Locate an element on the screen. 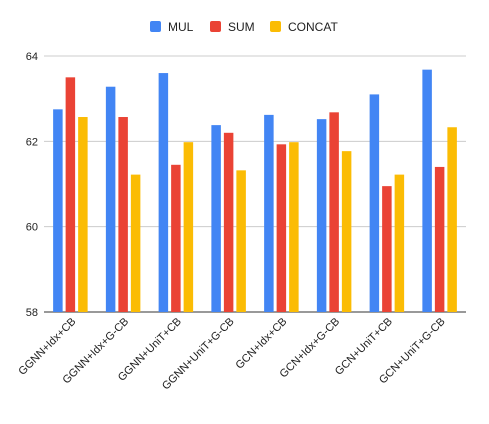  y-tick-label: 62 is located at coordinates (32, 142).